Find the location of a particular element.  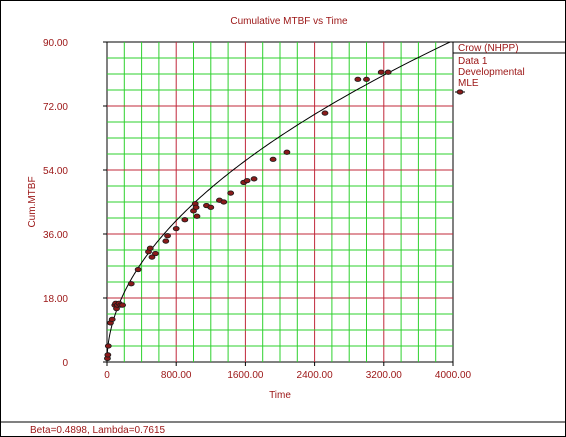

legend-title: Crow (NHPP) is located at coordinates (488, 48).